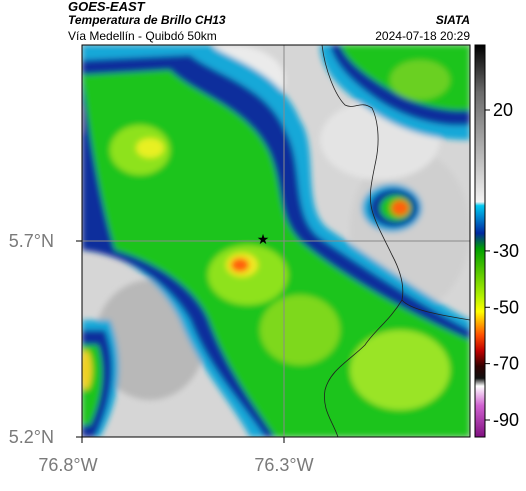 This screenshot has height=491, width=526. I want to click on colorbar-tick-label: -90, so click(506, 420).